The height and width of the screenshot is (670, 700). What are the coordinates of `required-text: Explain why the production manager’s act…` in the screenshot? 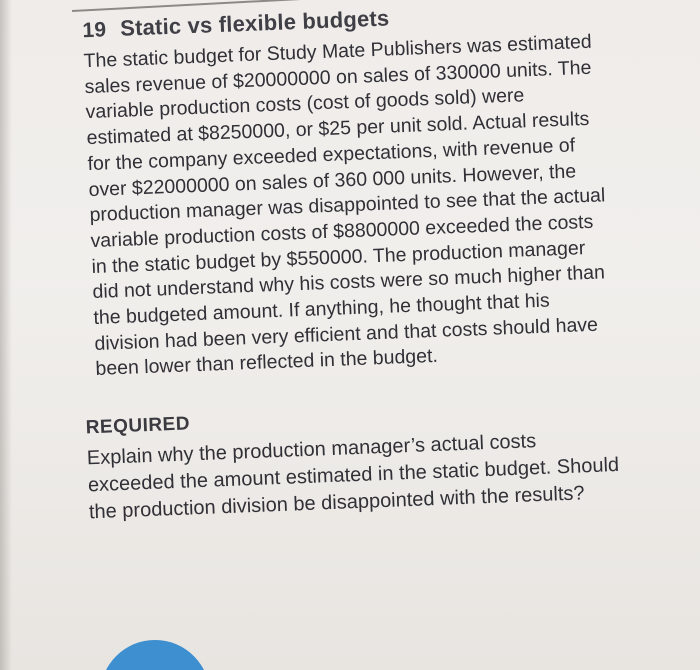 It's located at (391, 474).